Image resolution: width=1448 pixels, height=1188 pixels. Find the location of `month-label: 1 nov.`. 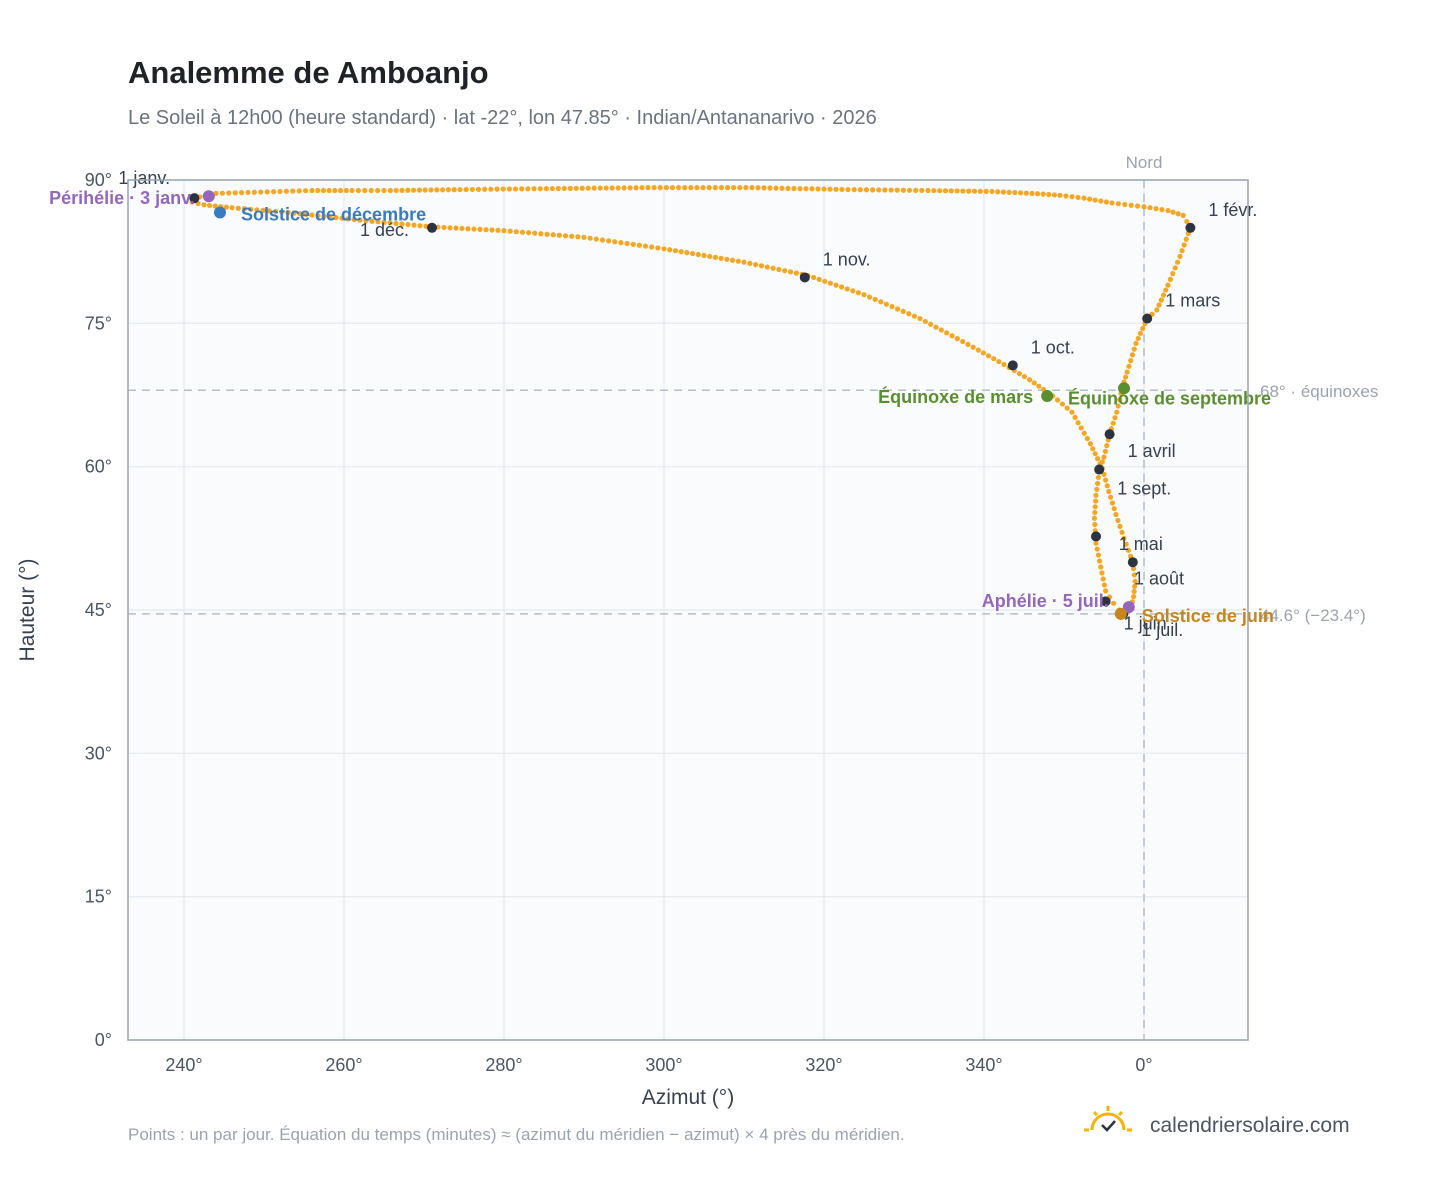

month-label: 1 nov. is located at coordinates (847, 259).